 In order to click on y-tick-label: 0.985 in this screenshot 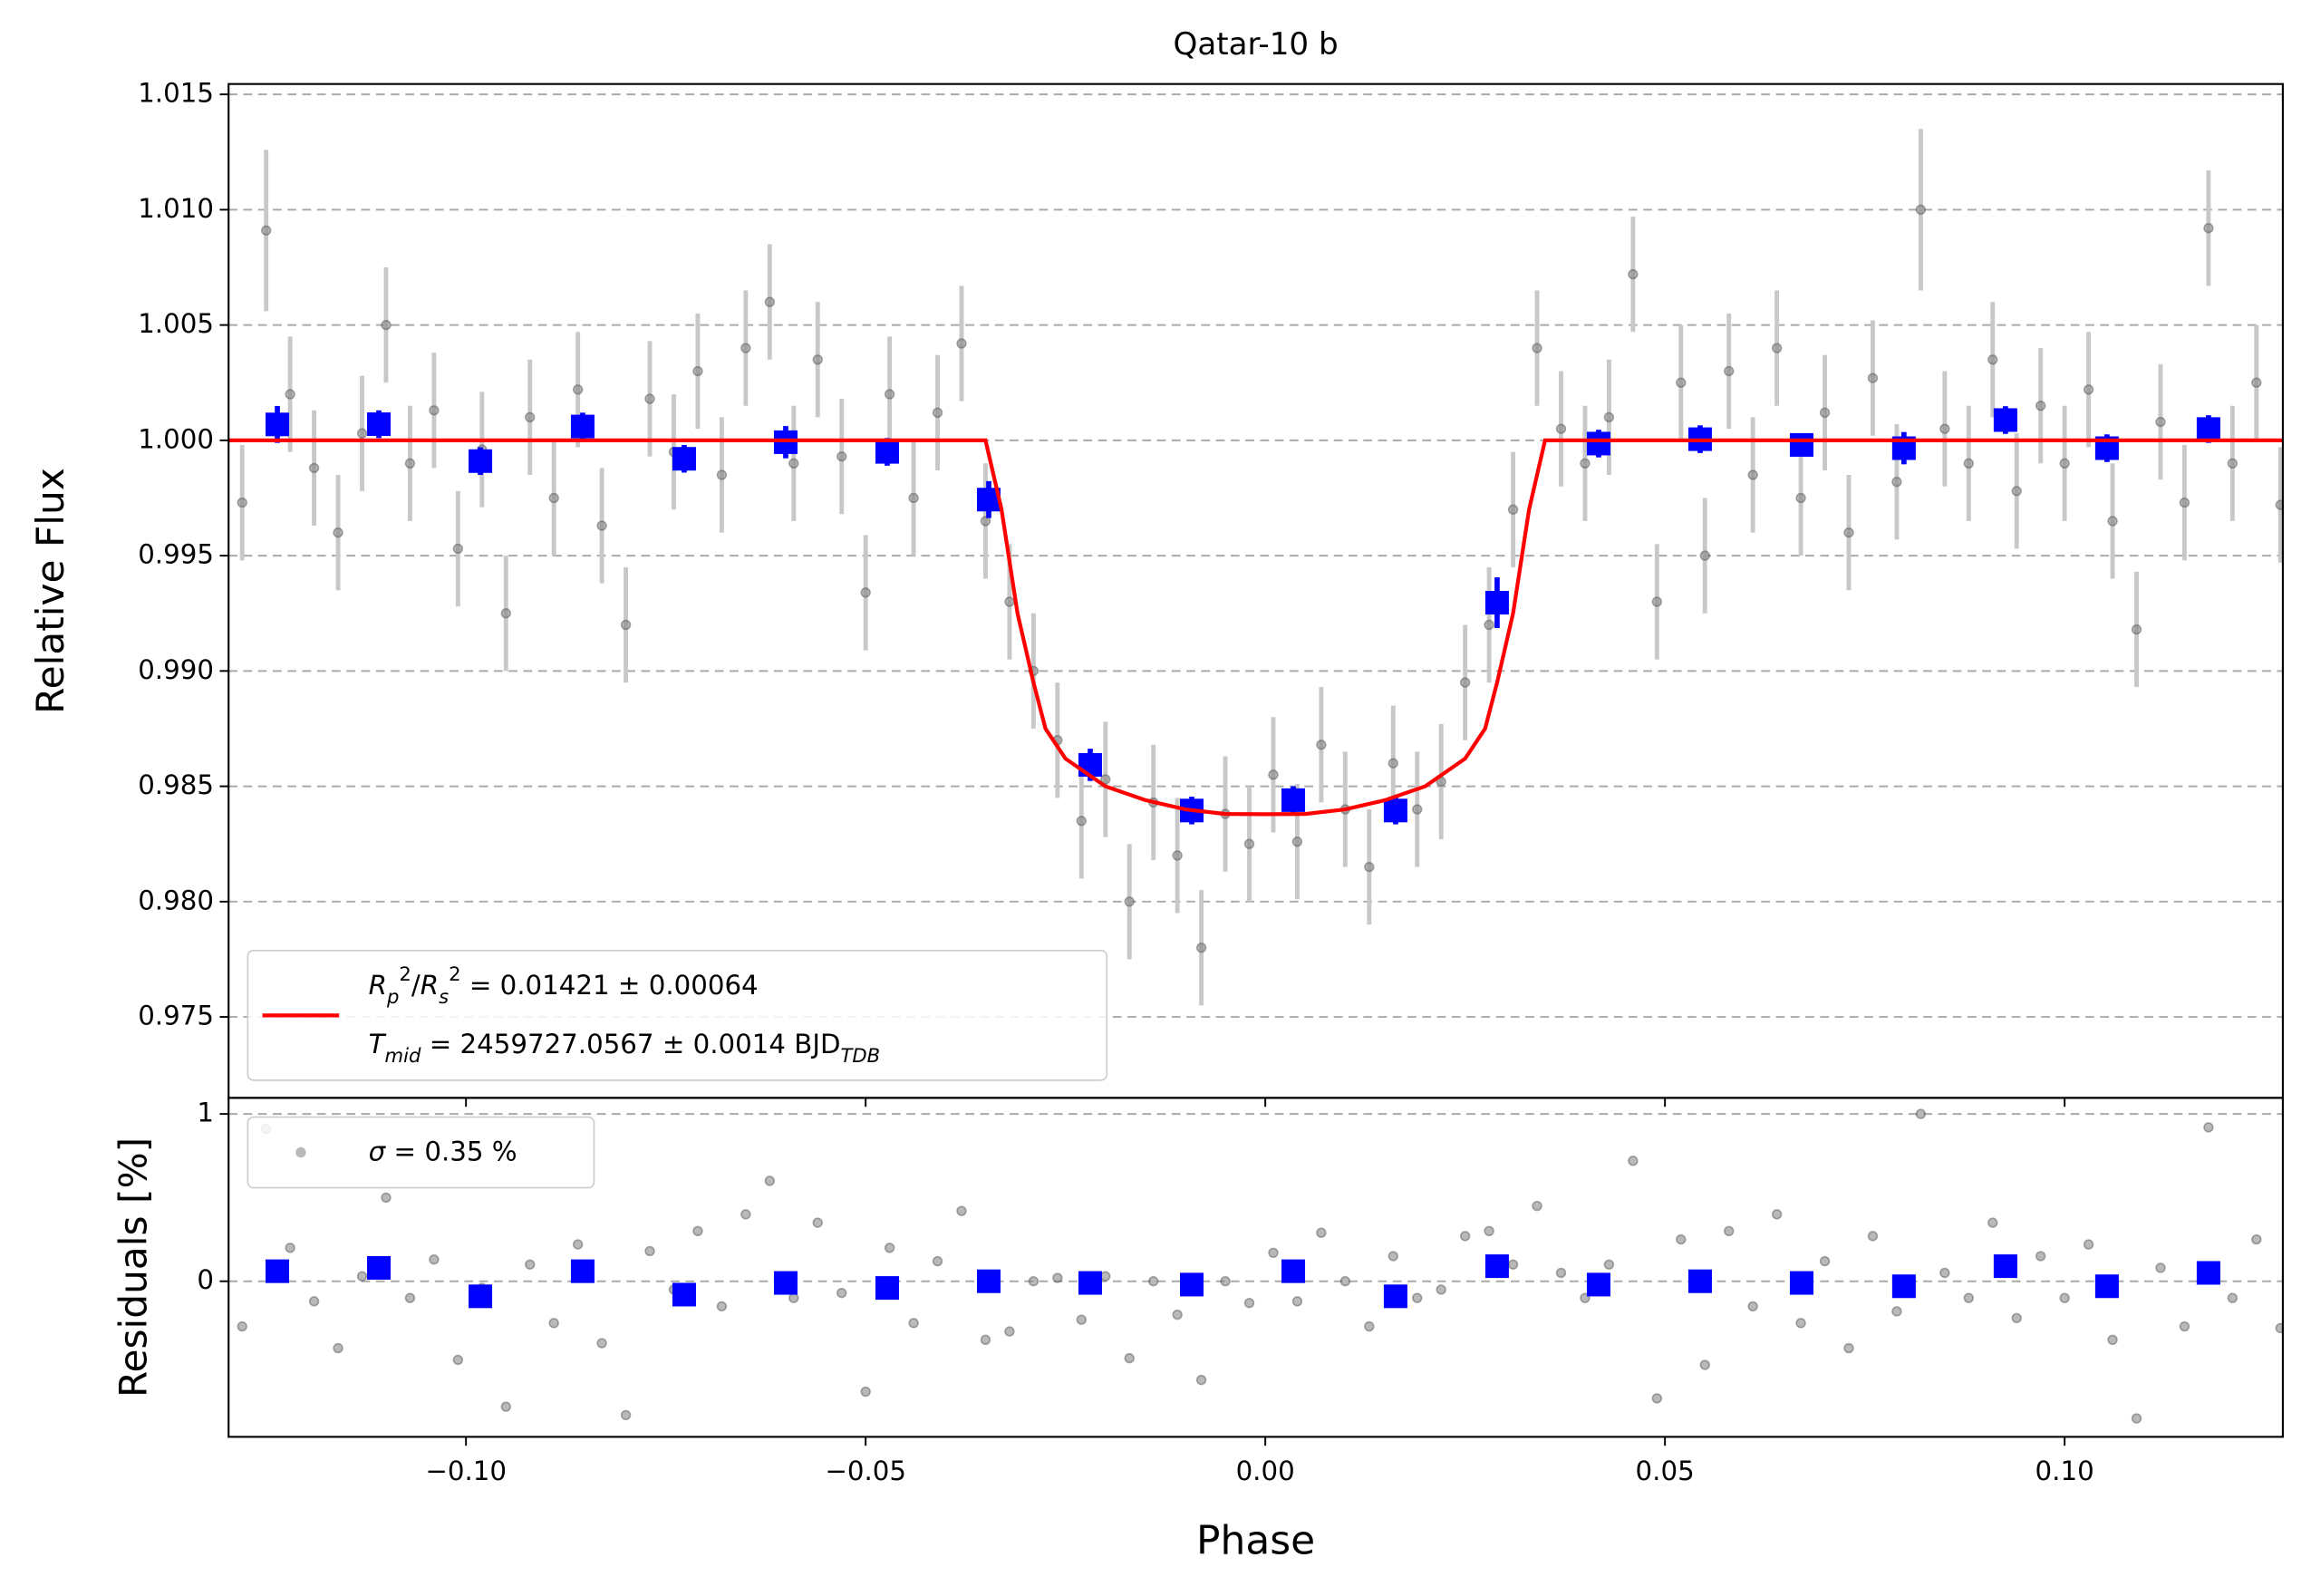, I will do `click(176, 784)`.